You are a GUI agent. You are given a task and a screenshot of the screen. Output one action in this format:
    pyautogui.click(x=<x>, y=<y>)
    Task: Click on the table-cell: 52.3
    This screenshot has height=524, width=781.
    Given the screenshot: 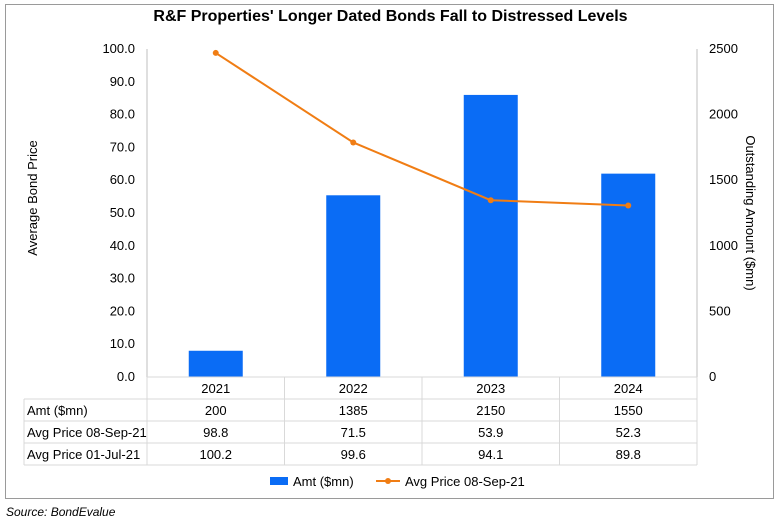 What is the action you would take?
    pyautogui.click(x=628, y=432)
    